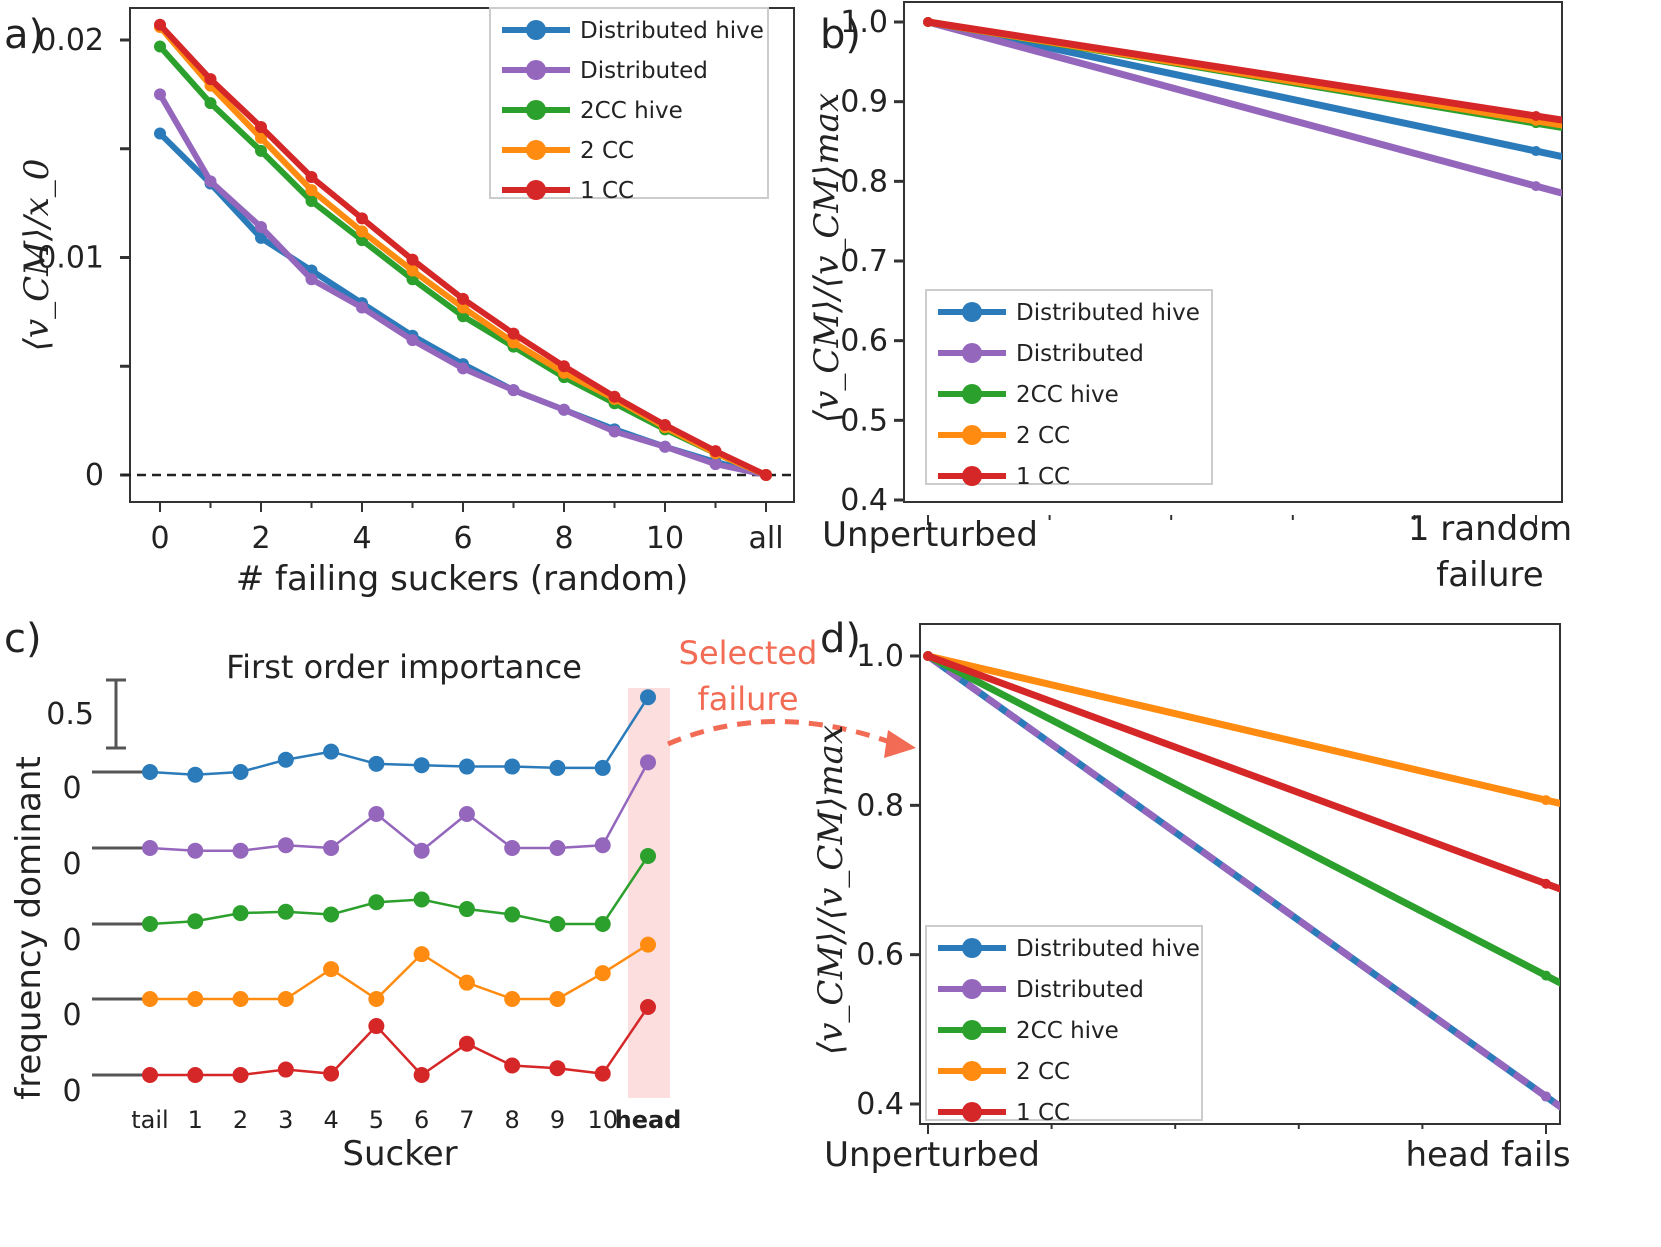  What do you see at coordinates (864, 22) in the screenshot?
I see `panel-b-ytick-label: 1.0` at bounding box center [864, 22].